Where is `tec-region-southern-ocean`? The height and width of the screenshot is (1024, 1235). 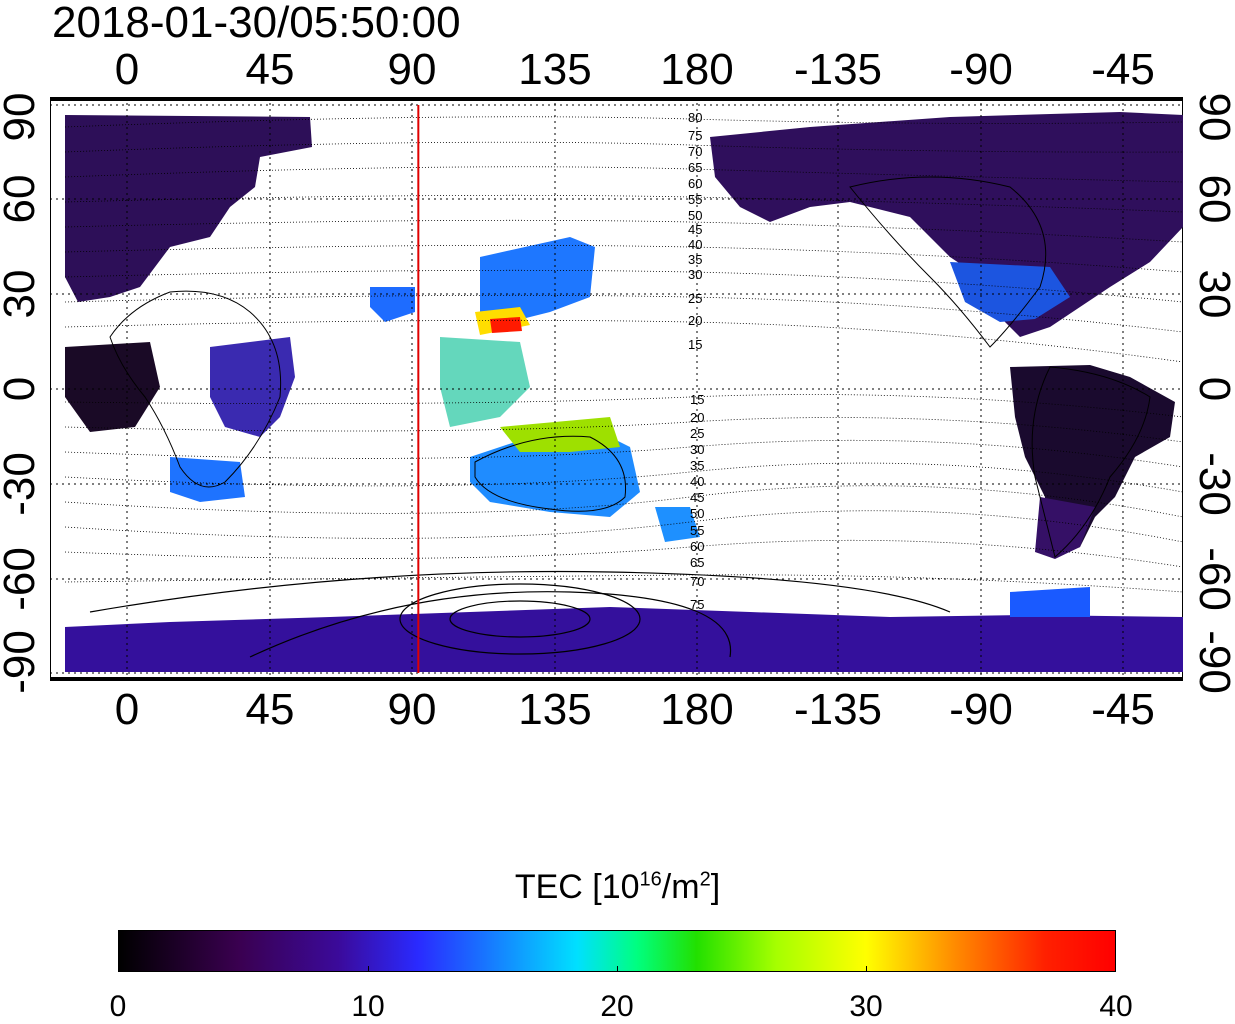
tec-region-southern-ocean is located at coordinates (1050, 602).